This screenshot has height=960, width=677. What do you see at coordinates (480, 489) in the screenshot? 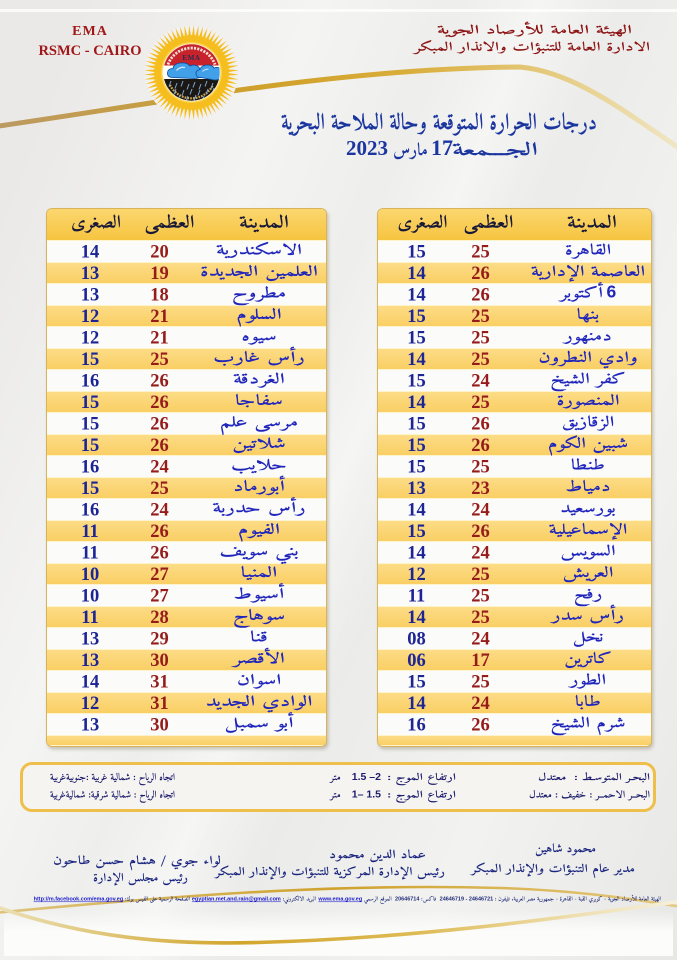
I see `svg-text: 23` at bounding box center [480, 489].